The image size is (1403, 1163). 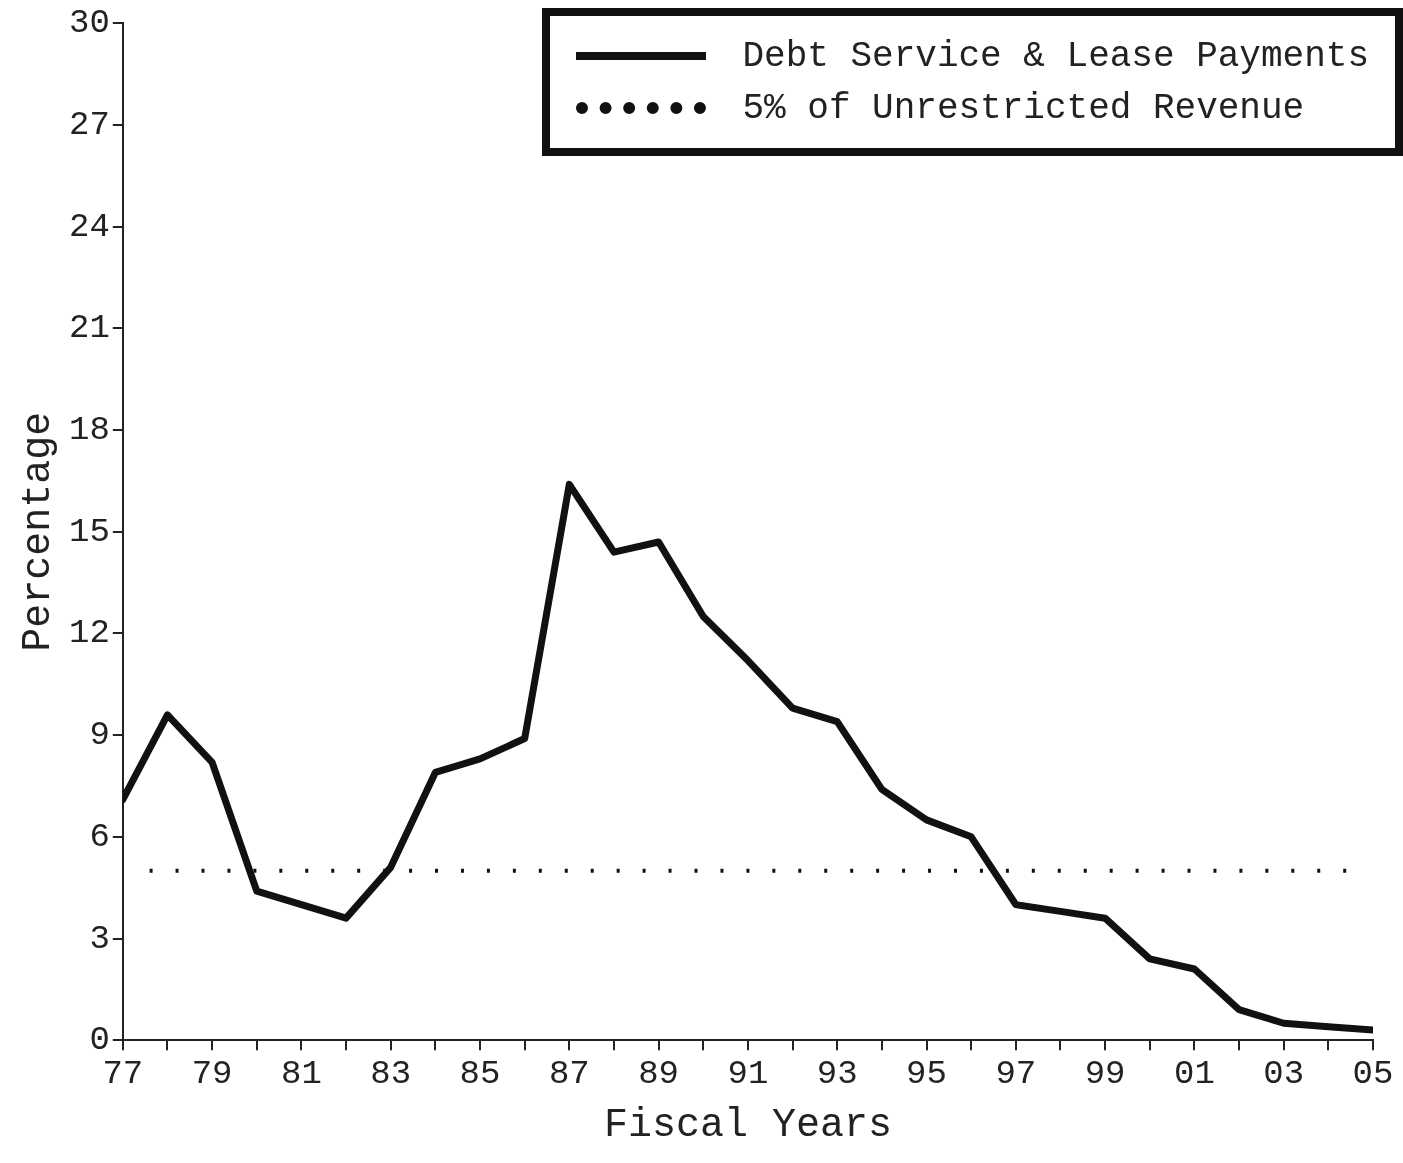 What do you see at coordinates (747, 1125) in the screenshot?
I see `x-axis-title: Fiscal Years` at bounding box center [747, 1125].